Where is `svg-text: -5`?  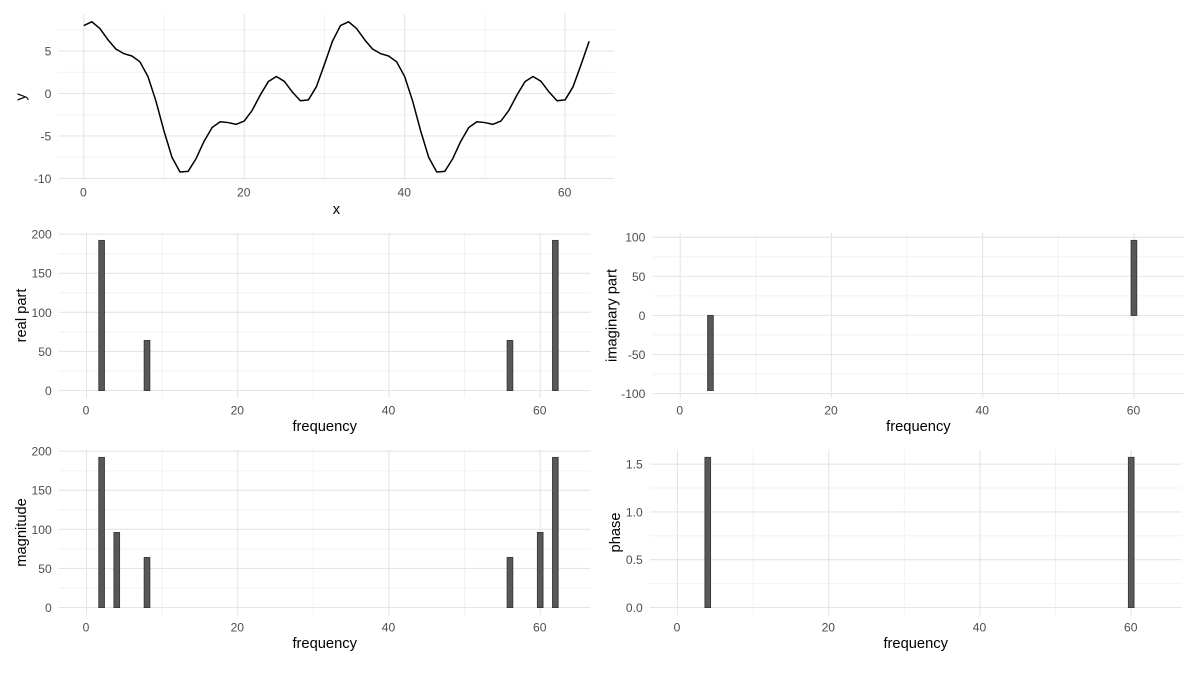
svg-text: -5 is located at coordinates (46, 136).